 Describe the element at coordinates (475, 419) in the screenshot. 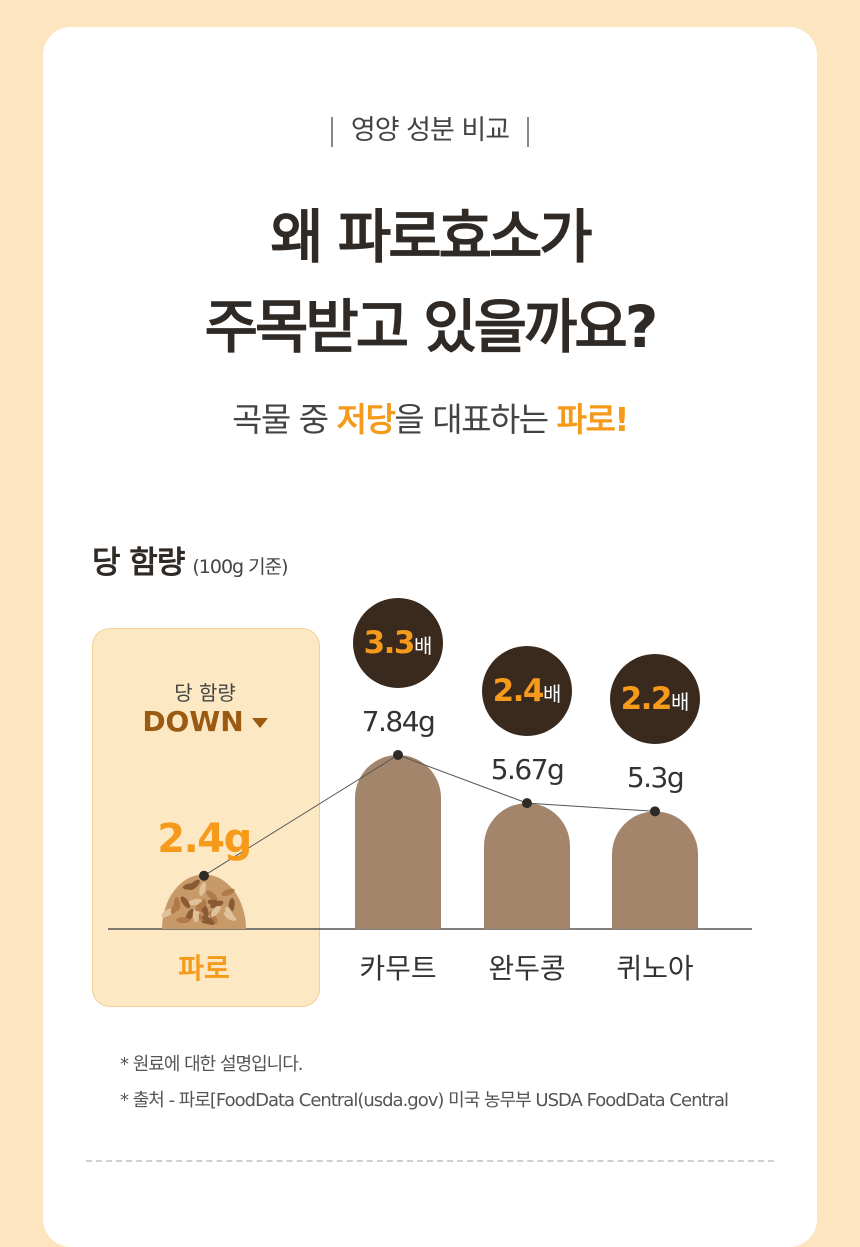

I see `subhead-text-2: 을 대표하는` at that location.